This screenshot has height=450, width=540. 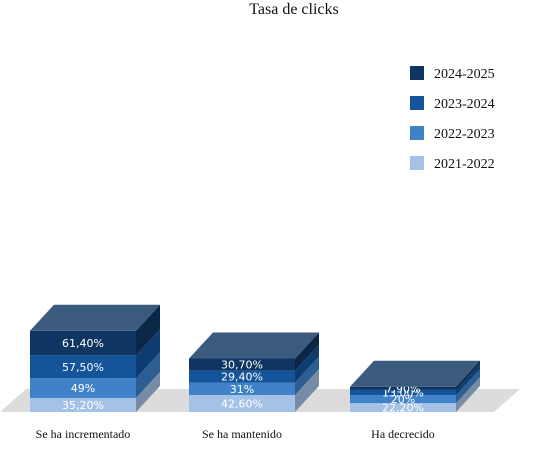 I want to click on legend-label: 2023-2024, so click(x=464, y=104).